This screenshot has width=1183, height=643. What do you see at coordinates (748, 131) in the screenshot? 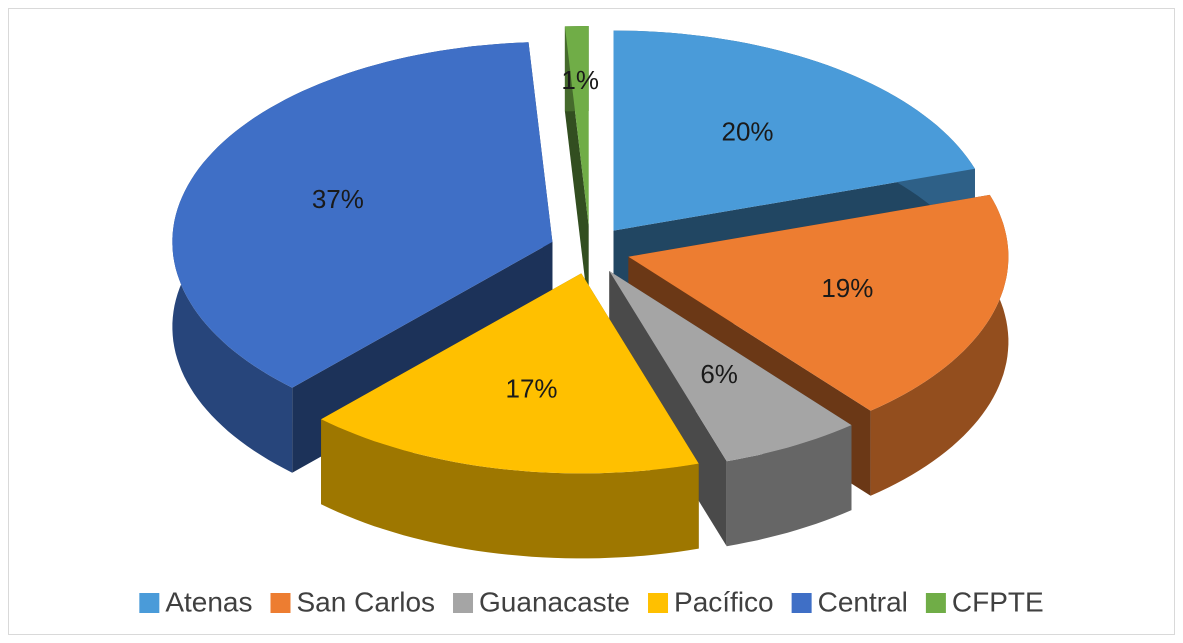
I see `data-label: 20%` at bounding box center [748, 131].